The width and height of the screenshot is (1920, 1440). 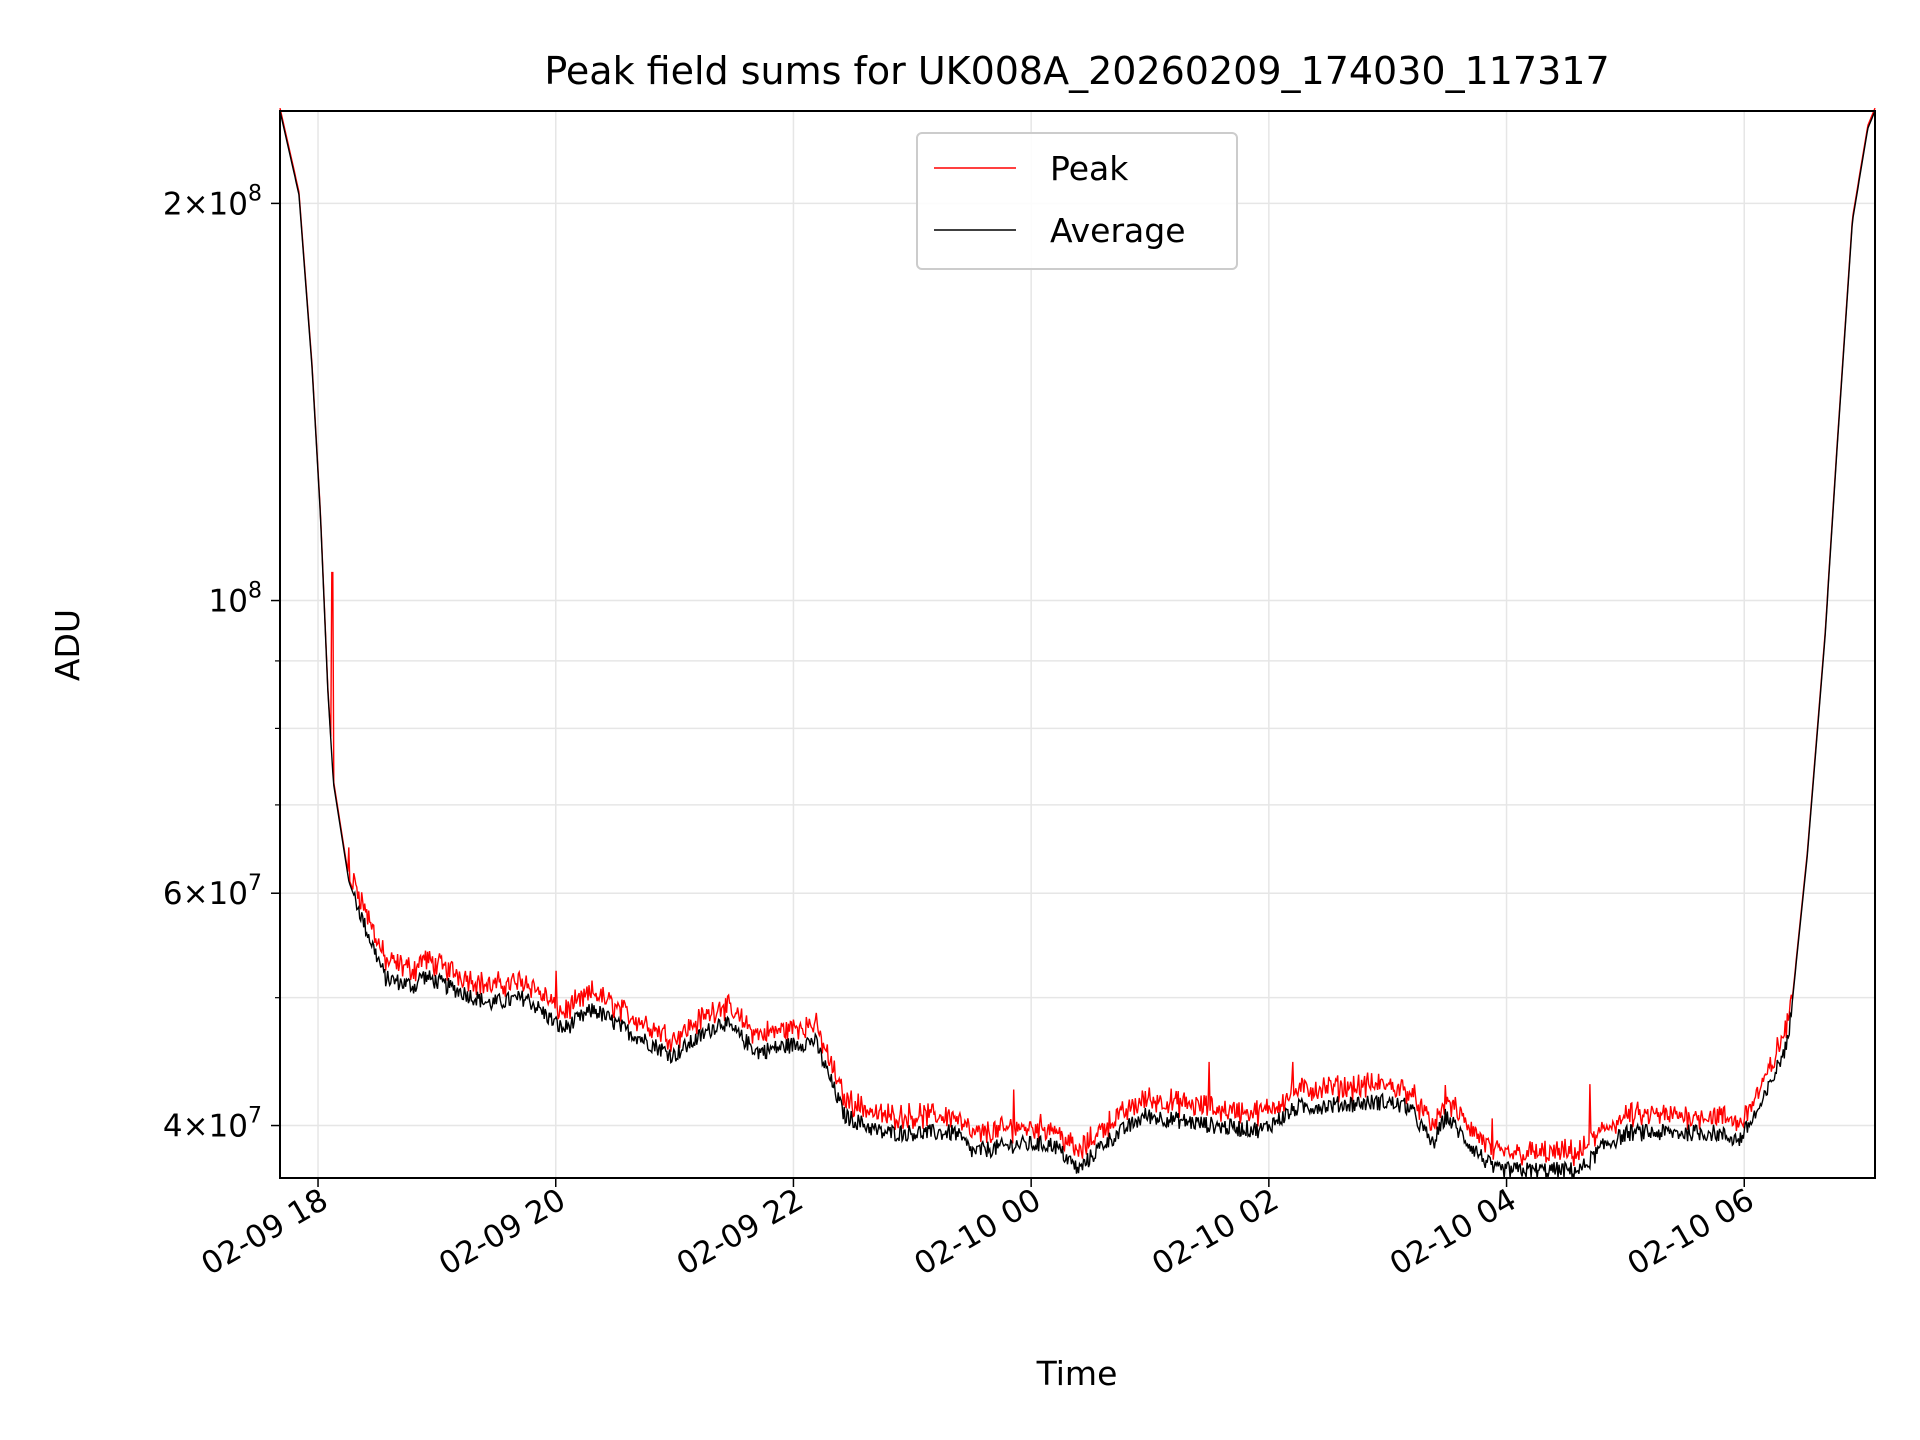 What do you see at coordinates (264, 1232) in the screenshot?
I see `x-tick-label: 02-09 18` at bounding box center [264, 1232].